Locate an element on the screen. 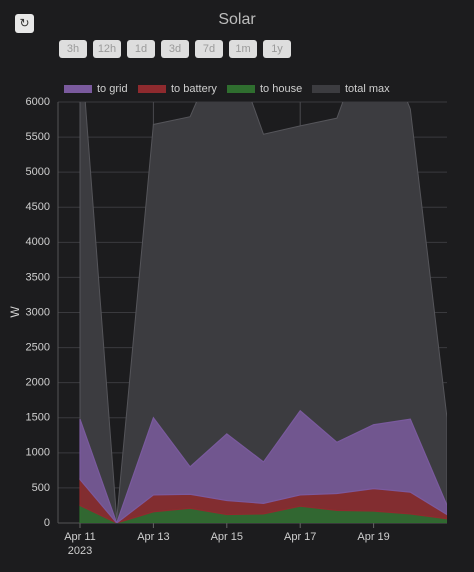 Image resolution: width=474 pixels, height=572 pixels. legend-label: to house is located at coordinates (281, 89).